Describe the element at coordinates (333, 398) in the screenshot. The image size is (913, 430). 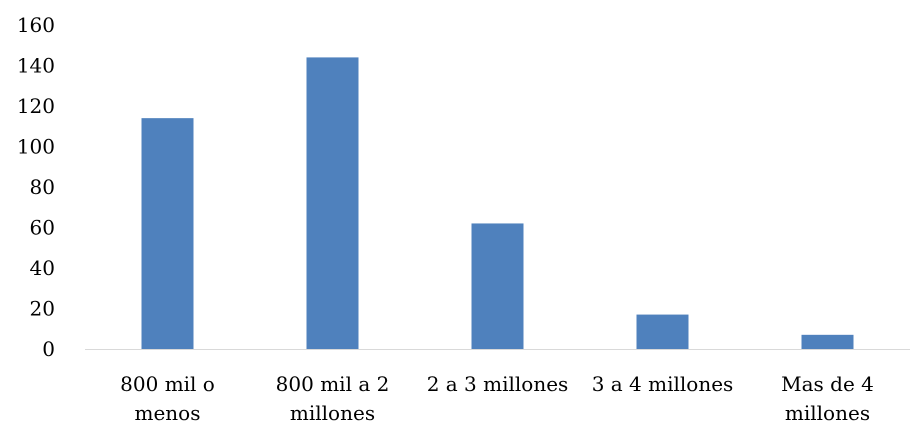
I see `x-category-label: 800 mil a 2 millones` at that location.